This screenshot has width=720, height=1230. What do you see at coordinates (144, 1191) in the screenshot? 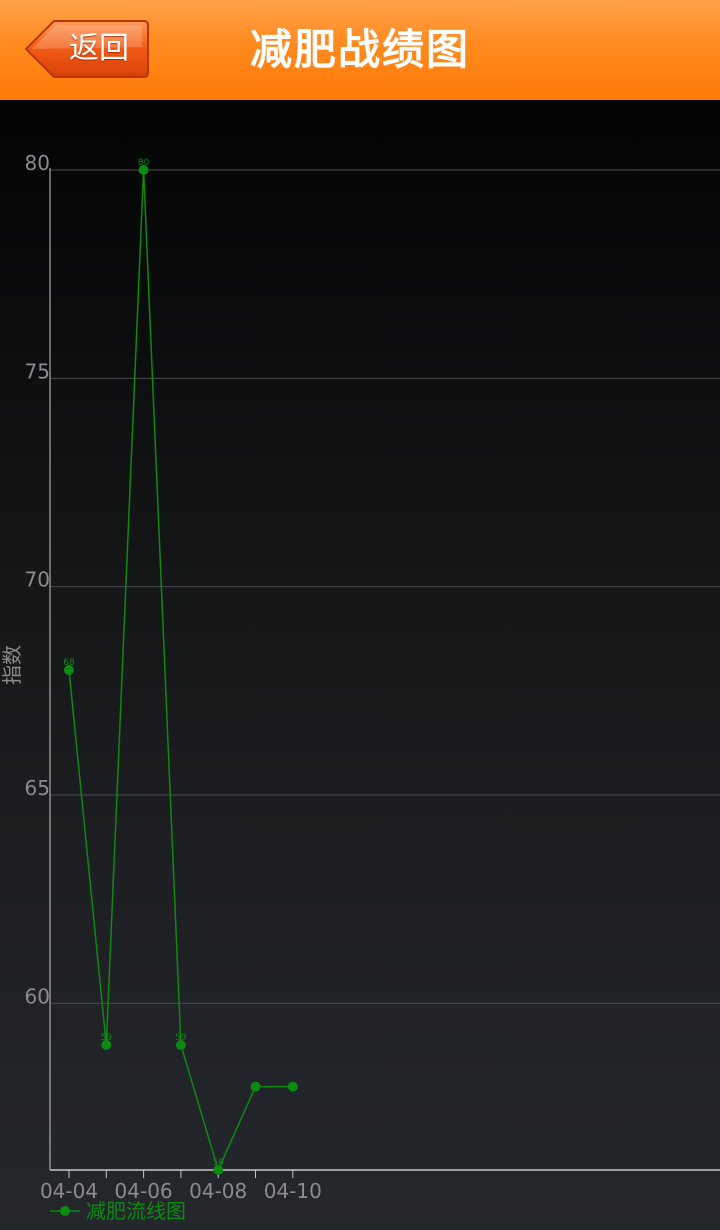
I see `x-tick-label: 04-06` at bounding box center [144, 1191].